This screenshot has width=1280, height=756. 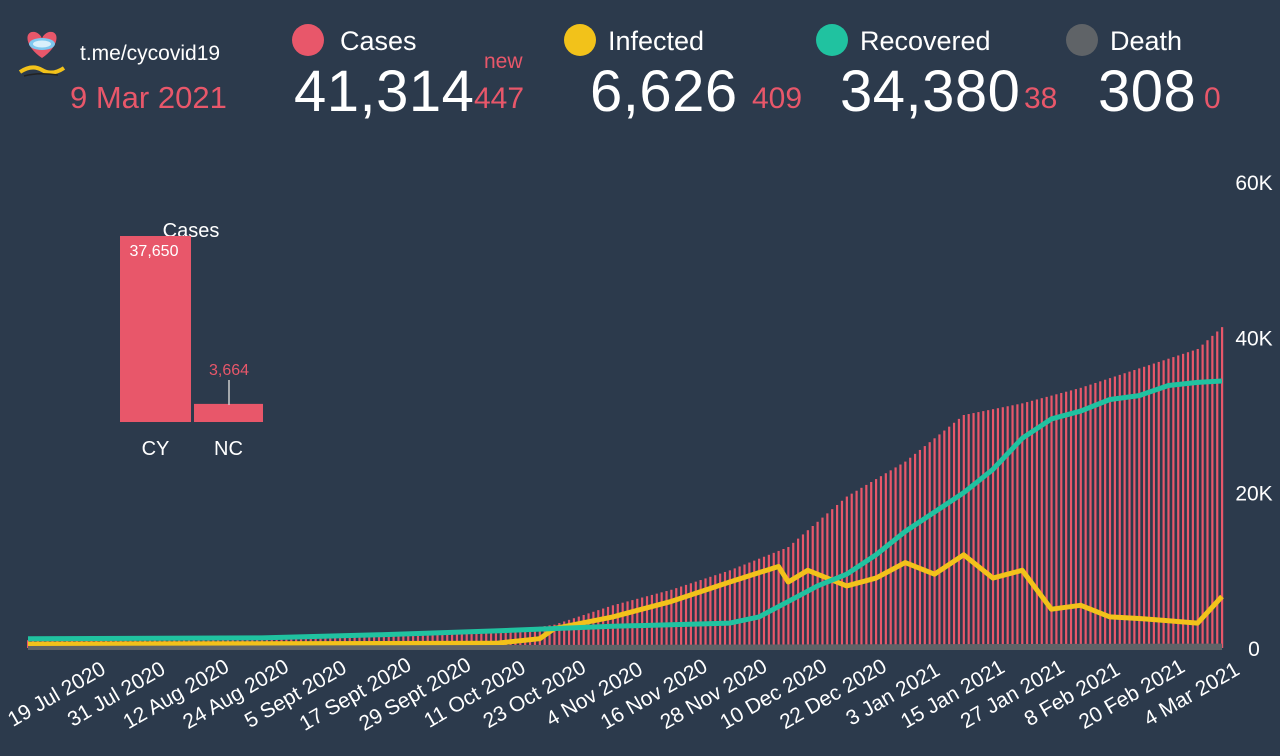 What do you see at coordinates (1212, 98) in the screenshot?
I see `death-new: 0` at bounding box center [1212, 98].